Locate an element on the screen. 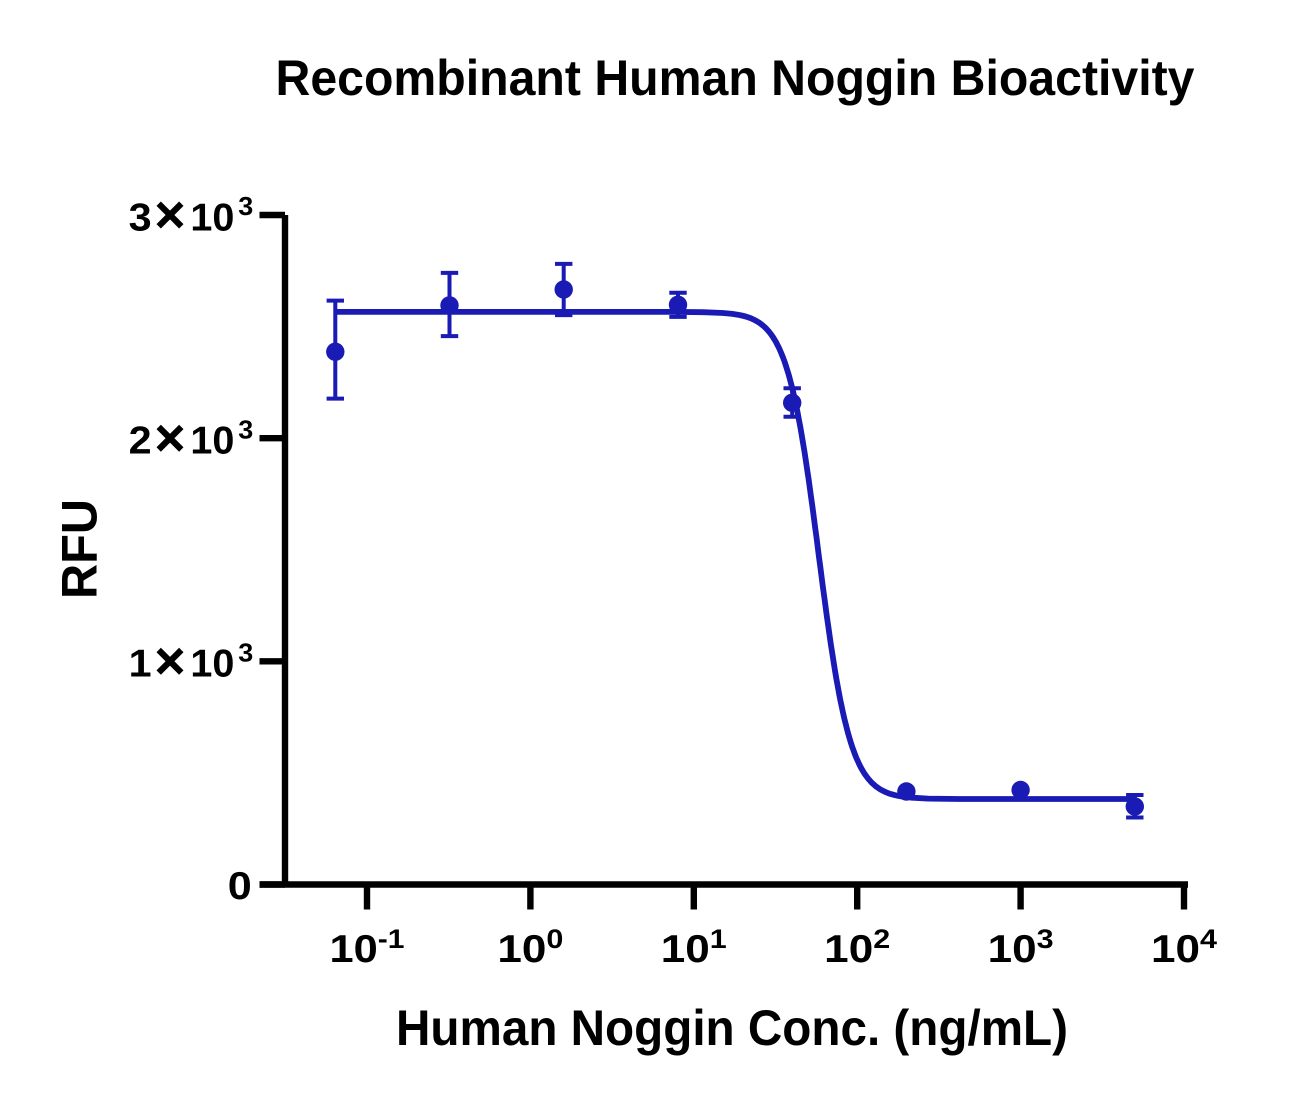 The width and height of the screenshot is (1316, 1099). svg-text: Human Noggin Conc. (ng/mL) is located at coordinates (732, 1028).